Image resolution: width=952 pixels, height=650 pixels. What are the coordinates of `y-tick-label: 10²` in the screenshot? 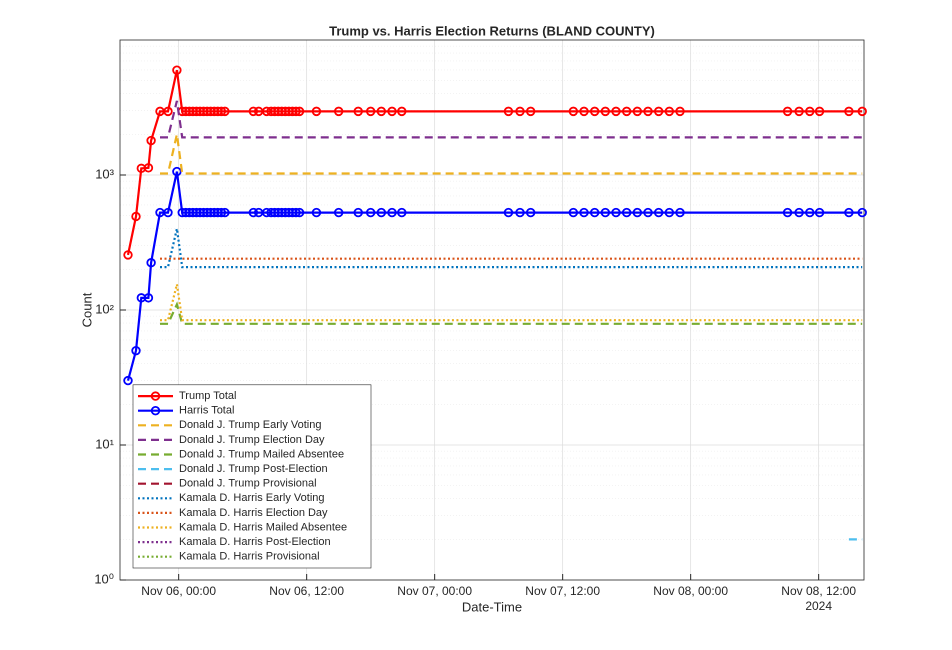 It's located at (104, 308).